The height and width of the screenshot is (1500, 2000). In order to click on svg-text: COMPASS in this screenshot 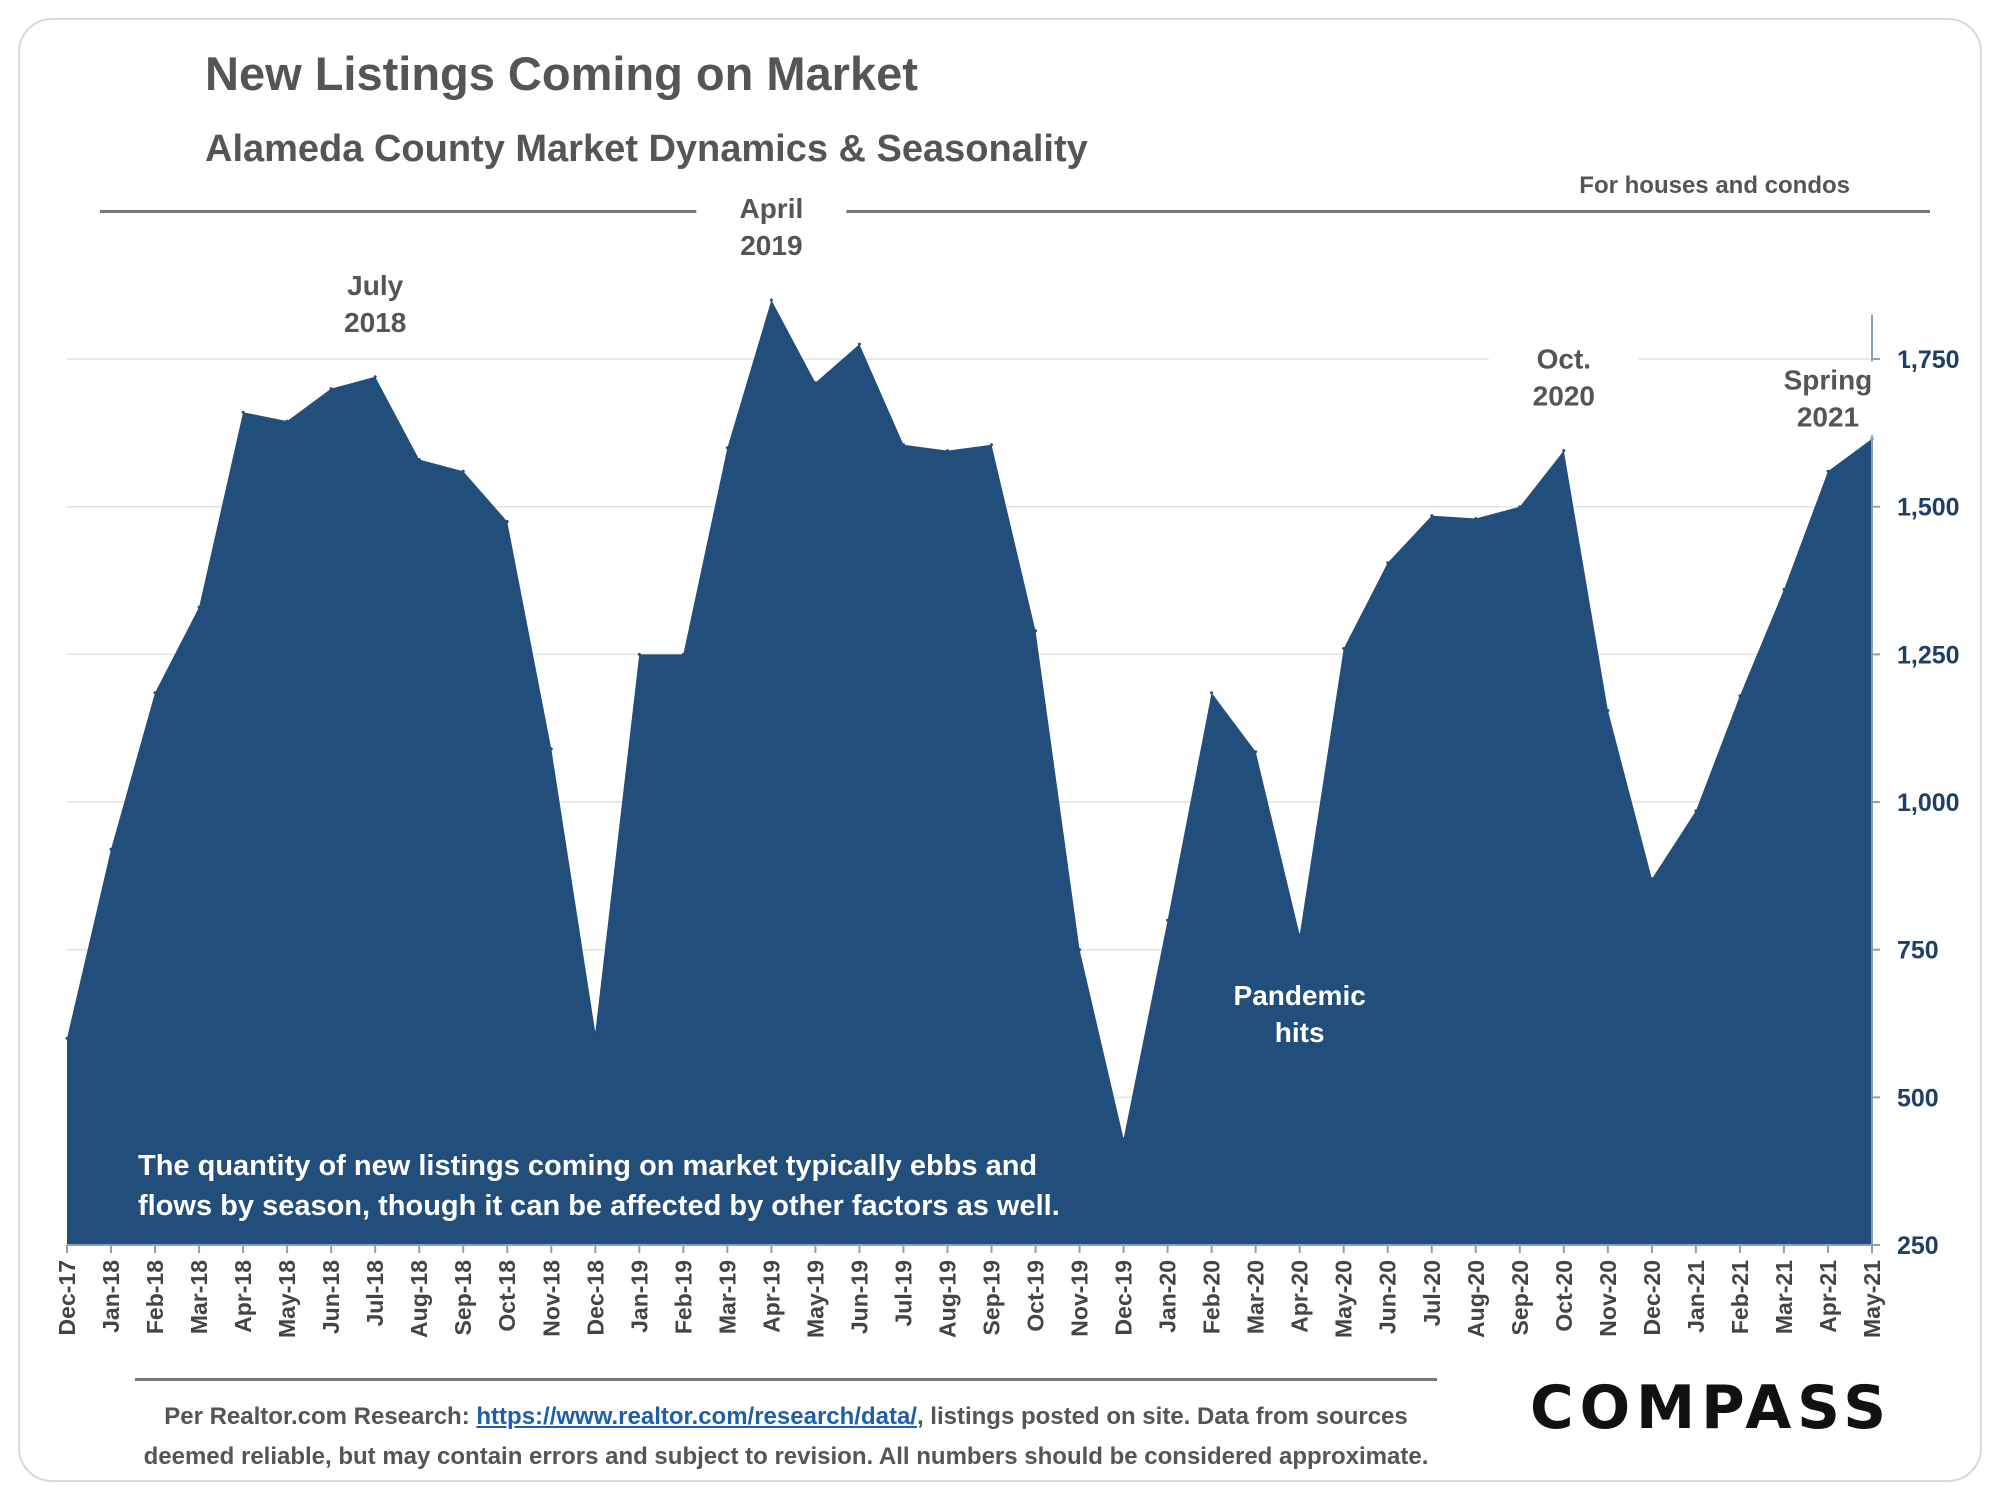, I will do `click(1711, 1407)`.